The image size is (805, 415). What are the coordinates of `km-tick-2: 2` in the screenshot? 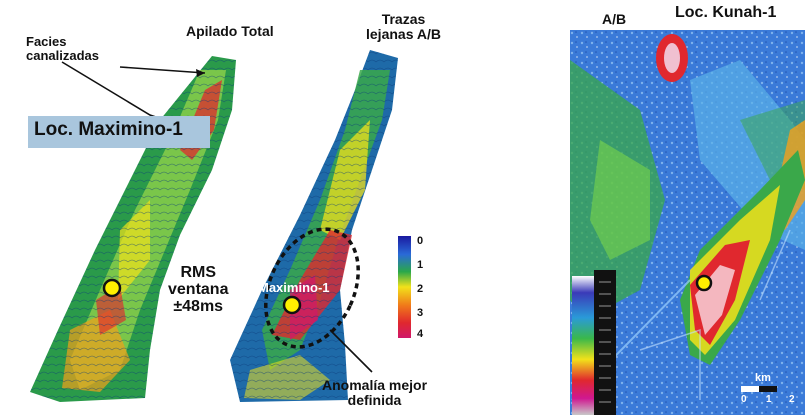 It's located at (792, 399).